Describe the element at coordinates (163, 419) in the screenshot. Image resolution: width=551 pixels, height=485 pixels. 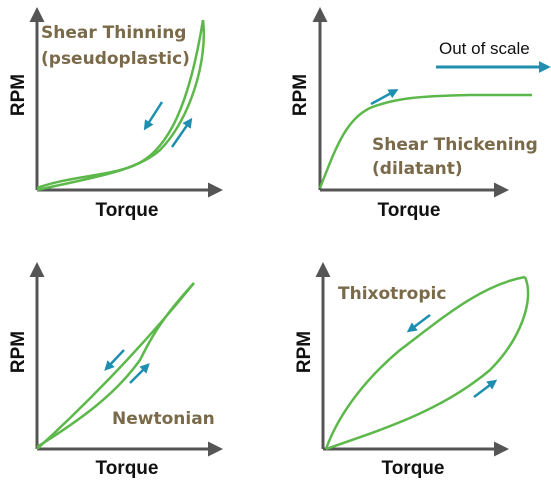
I see `curve-label-line-1: Newtonian` at that location.